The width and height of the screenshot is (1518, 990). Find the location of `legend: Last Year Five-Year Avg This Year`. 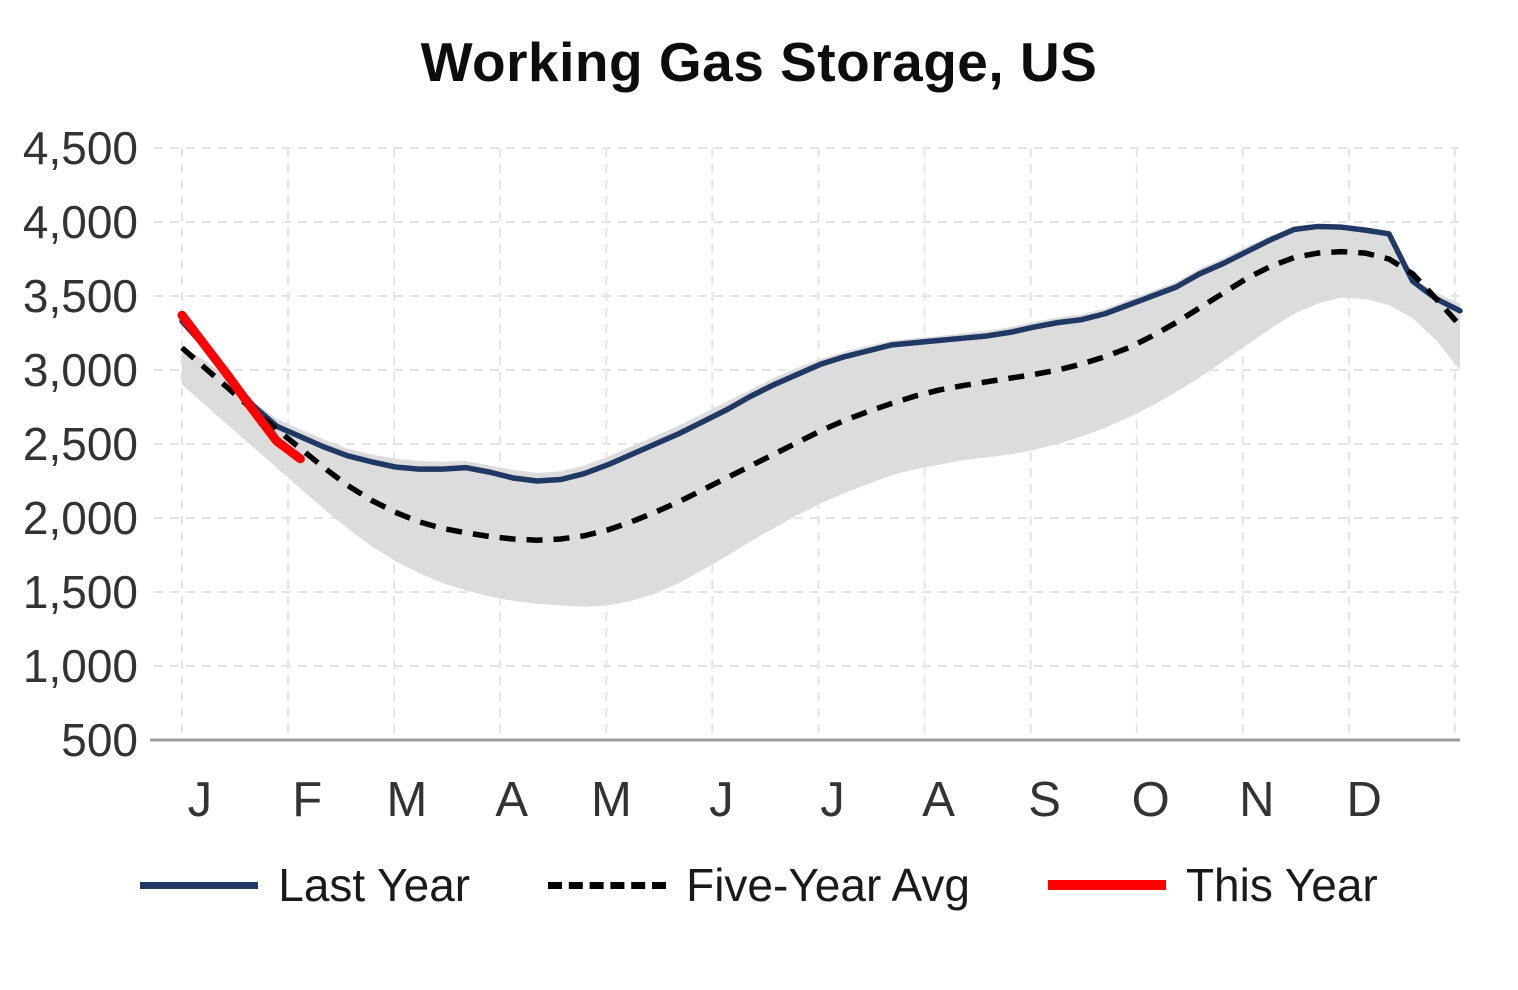

legend: Last Year Five-Year Avg This Year is located at coordinates (759, 885).